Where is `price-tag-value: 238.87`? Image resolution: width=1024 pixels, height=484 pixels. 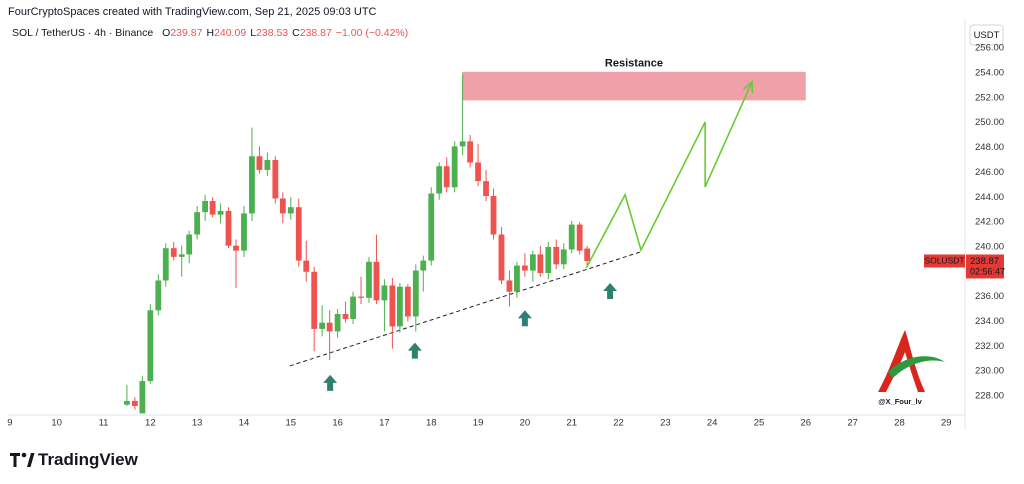 price-tag-value: 238.87 is located at coordinates (984, 261).